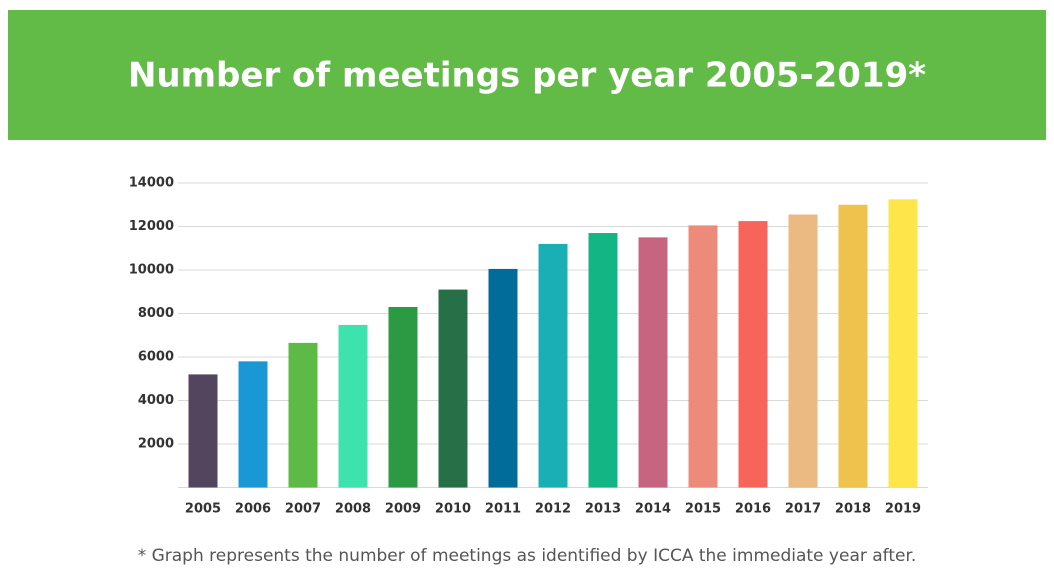 This screenshot has height=569, width=1054. Describe the element at coordinates (403, 509) in the screenshot. I see `x-tick-label: 2009` at that location.